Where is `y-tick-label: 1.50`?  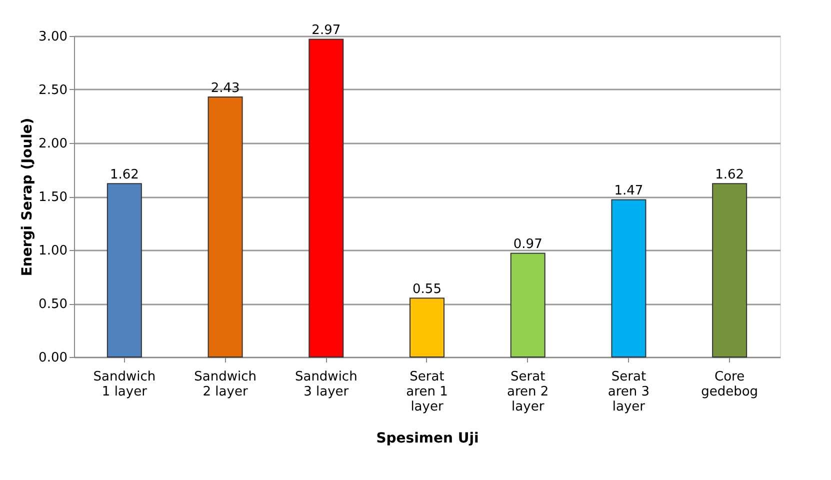
y-tick-label: 1.50 is located at coordinates (53, 197).